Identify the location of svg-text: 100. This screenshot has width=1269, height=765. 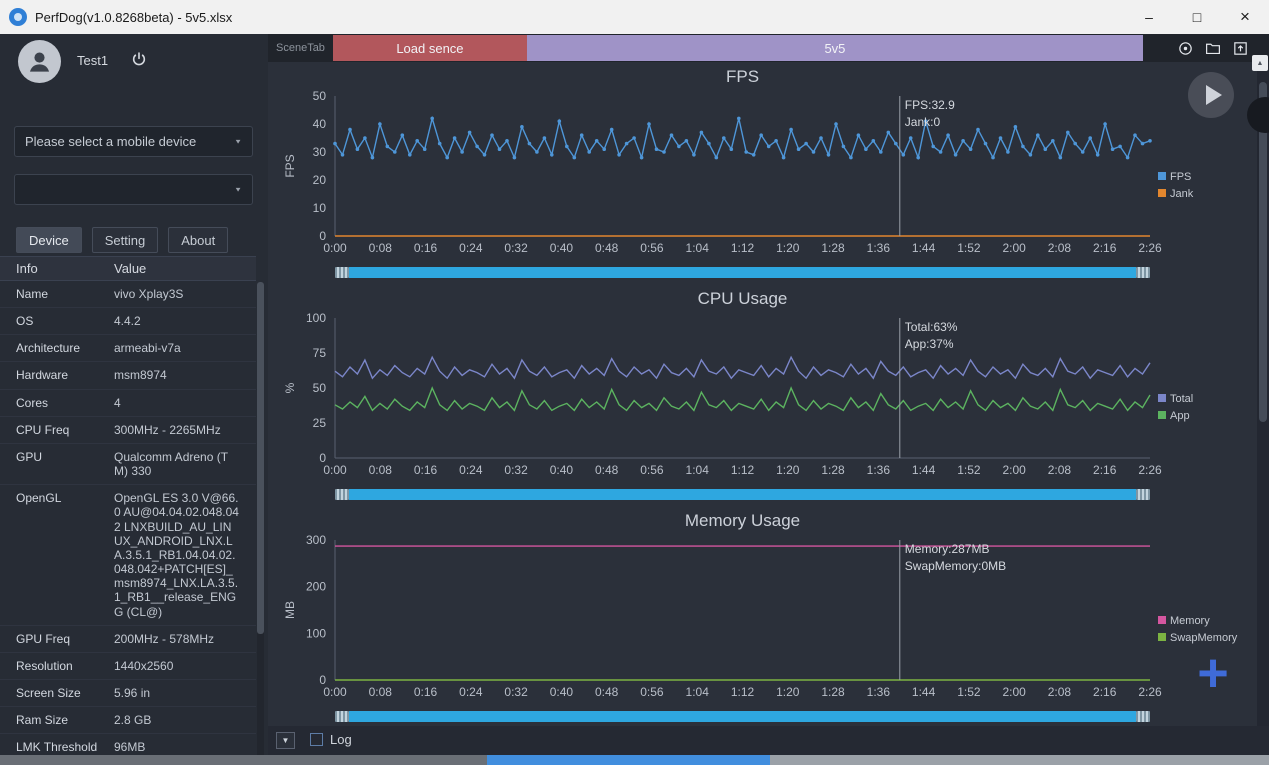
(316, 633).